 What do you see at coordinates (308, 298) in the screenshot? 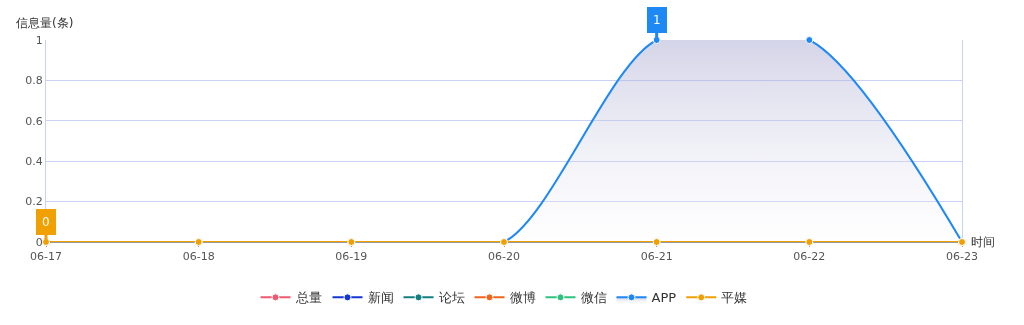
I see `legend-label: 总量` at bounding box center [308, 298].